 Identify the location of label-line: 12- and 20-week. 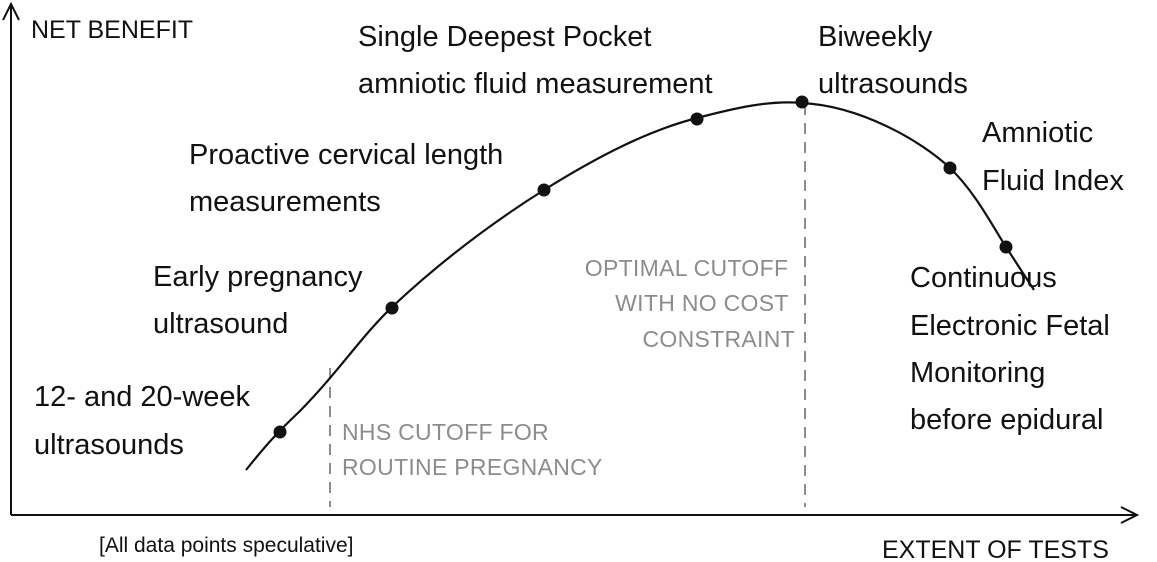
(142, 397).